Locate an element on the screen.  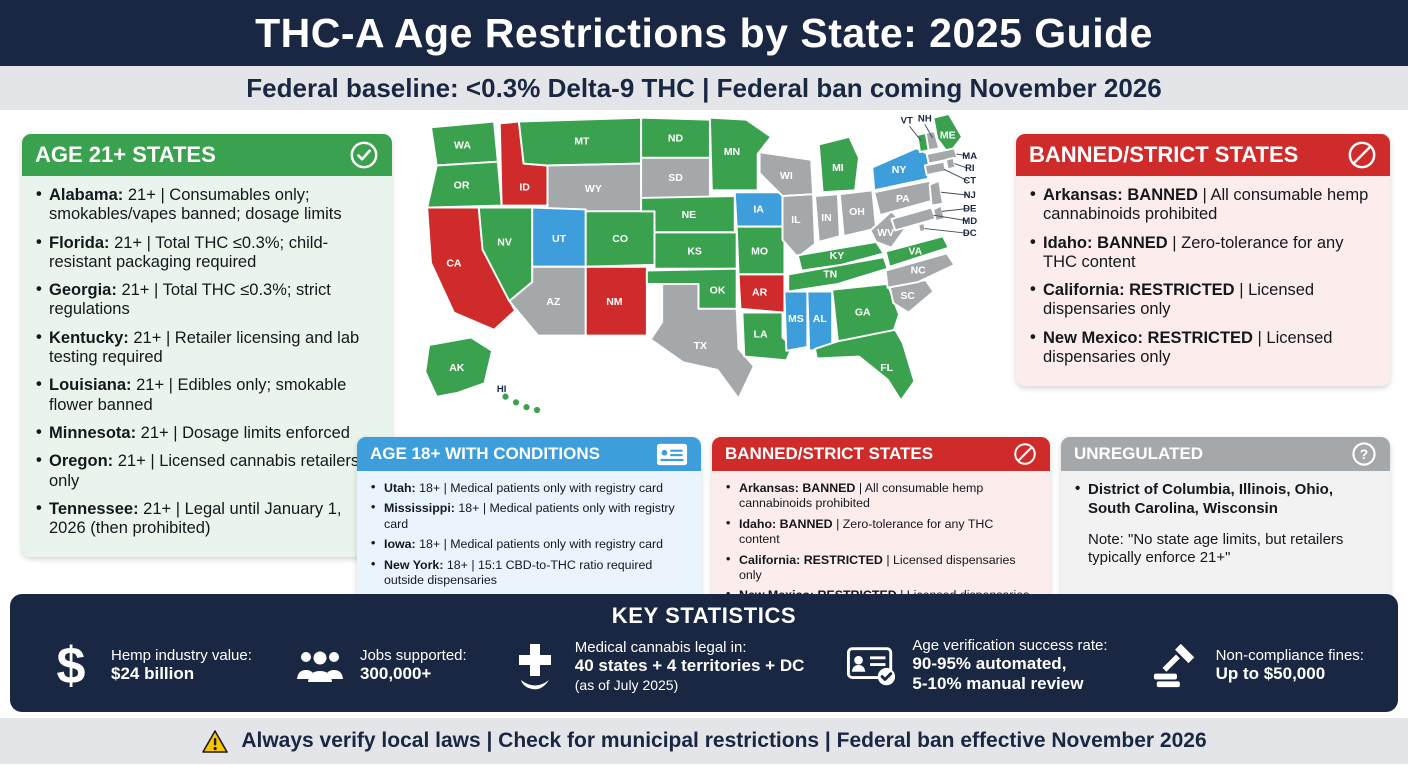
state-label: CA is located at coordinates (454, 264).